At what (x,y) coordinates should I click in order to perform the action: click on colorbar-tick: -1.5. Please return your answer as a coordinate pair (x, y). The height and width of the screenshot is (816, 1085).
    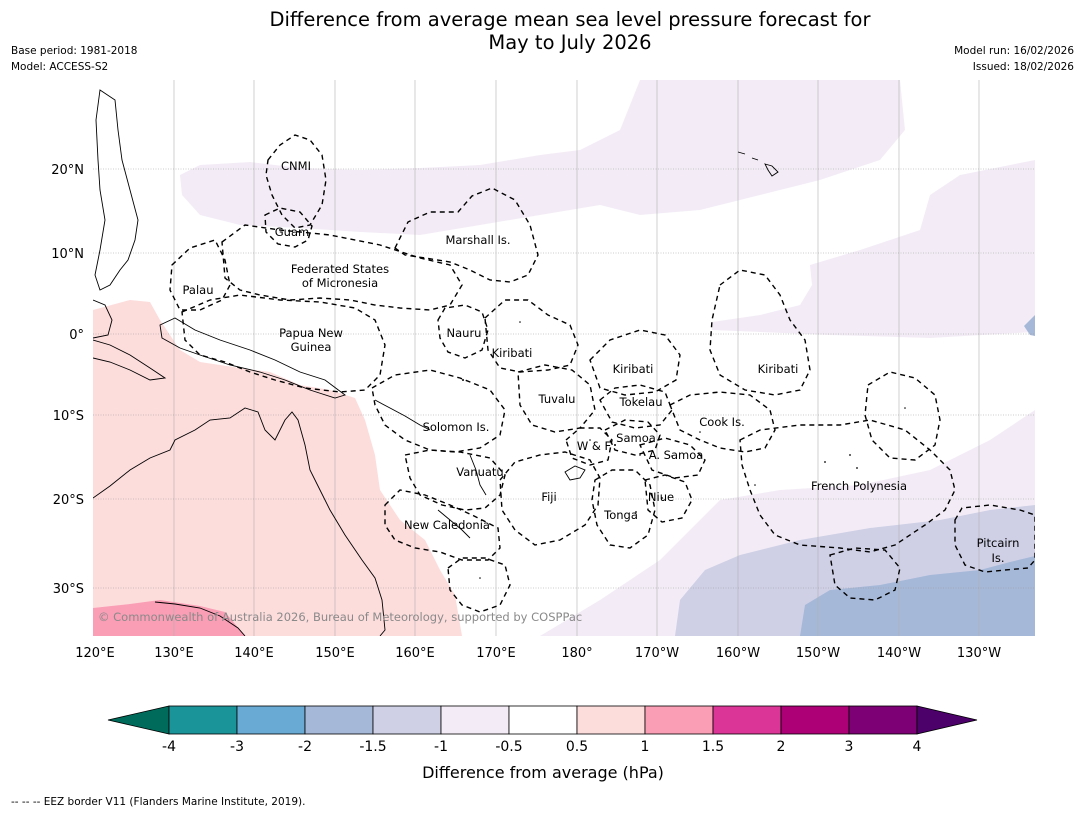
    Looking at the image, I should click on (372, 747).